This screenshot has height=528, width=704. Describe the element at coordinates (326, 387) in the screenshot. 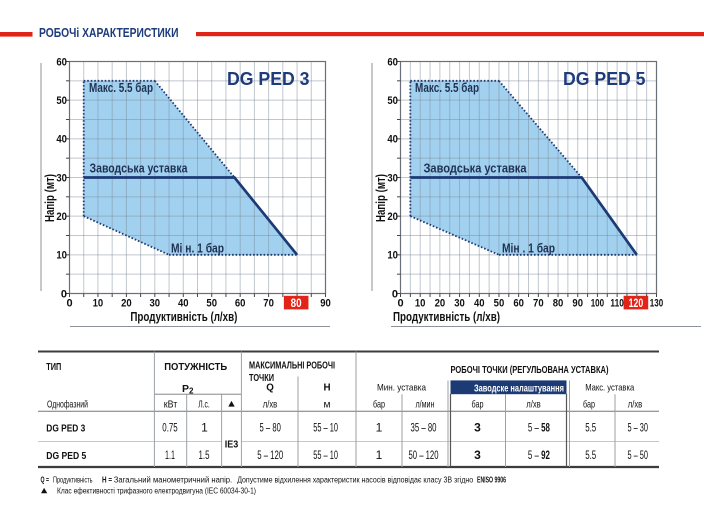

I see `svg-text: H` at that location.